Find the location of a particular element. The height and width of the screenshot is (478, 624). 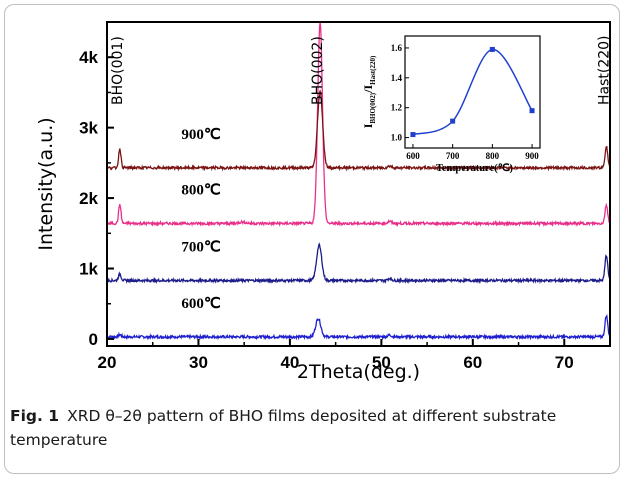

x-tick-label-4: 60 is located at coordinates (472, 362).